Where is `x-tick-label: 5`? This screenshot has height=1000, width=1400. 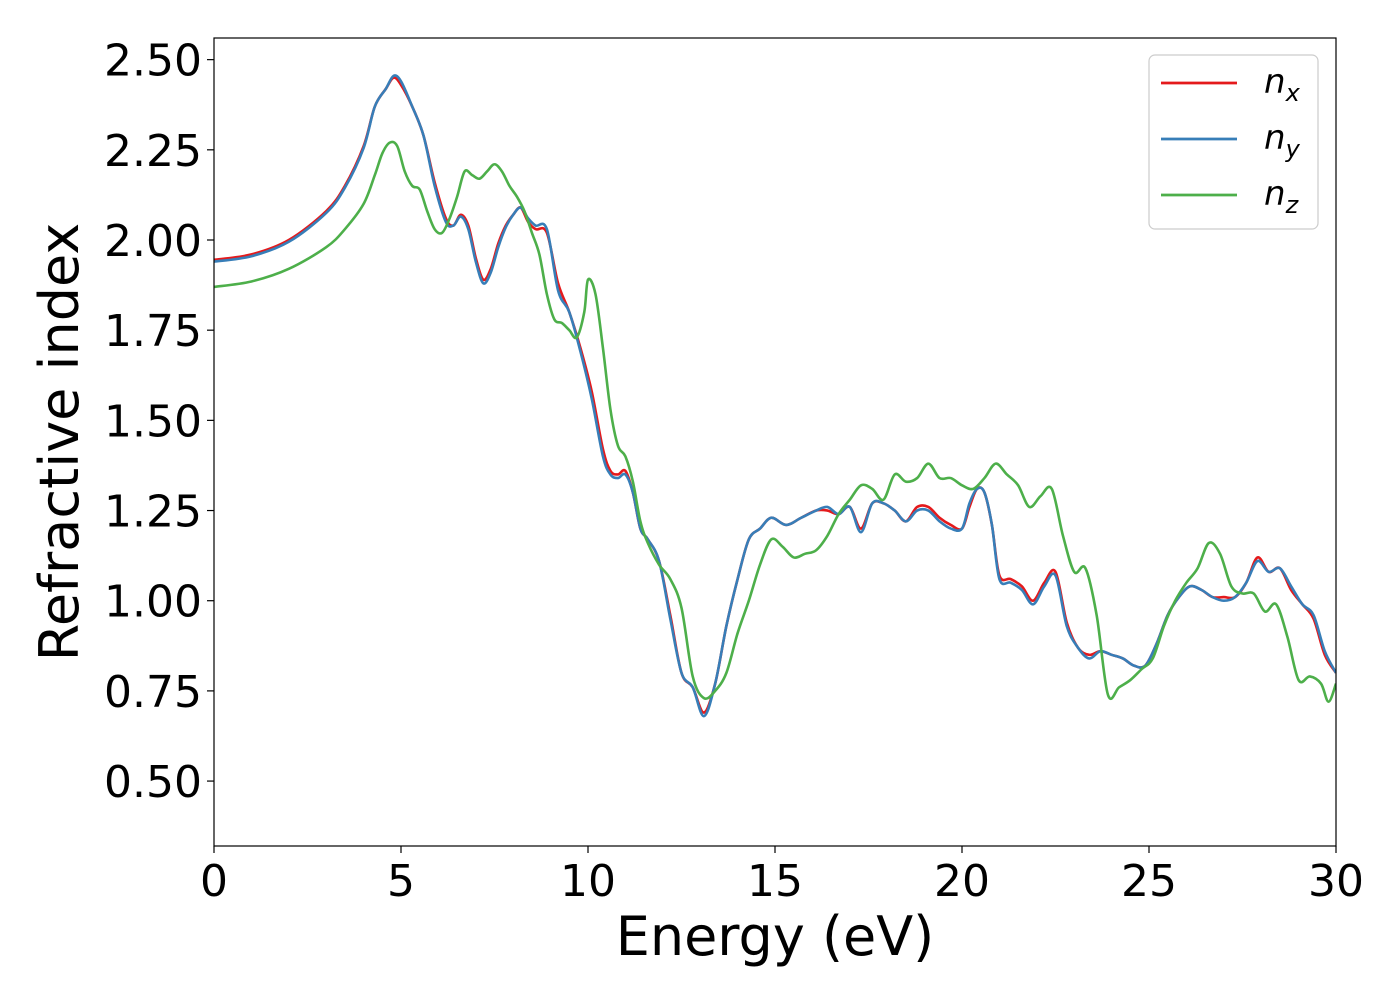 x-tick-label: 5 is located at coordinates (401, 881).